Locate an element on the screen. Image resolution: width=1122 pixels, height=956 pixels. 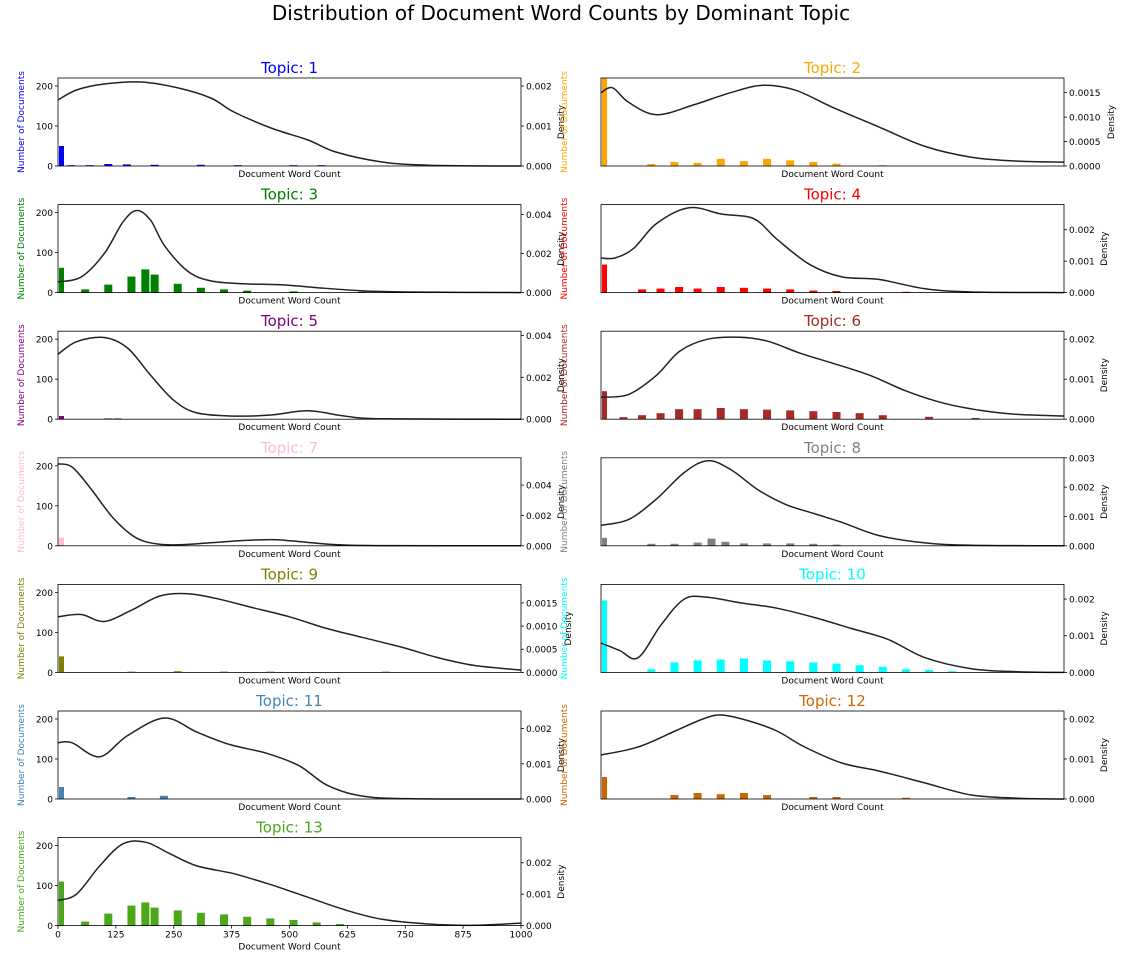
panel-title: Topic: 12 is located at coordinates (832, 701).